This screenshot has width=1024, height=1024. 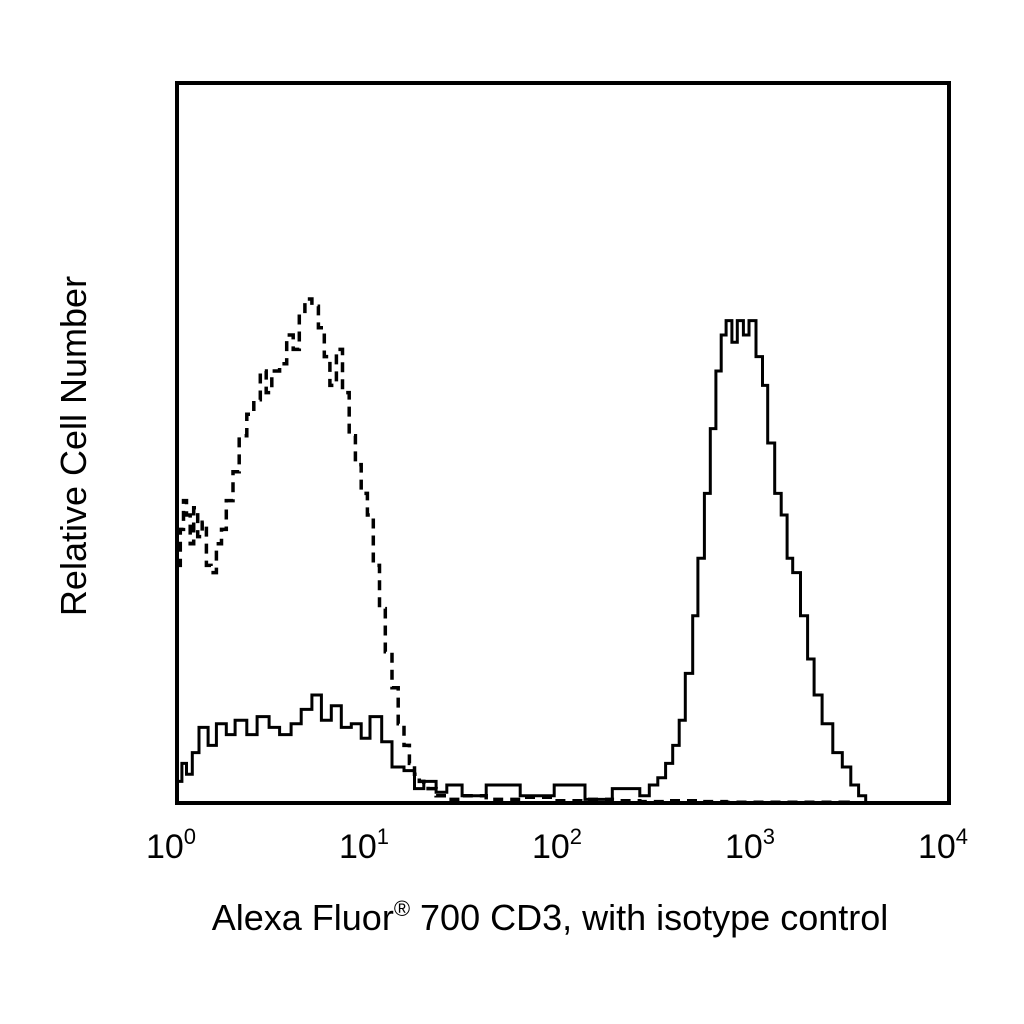 I want to click on x-tick-label-3: 10³, so click(x=750, y=845).